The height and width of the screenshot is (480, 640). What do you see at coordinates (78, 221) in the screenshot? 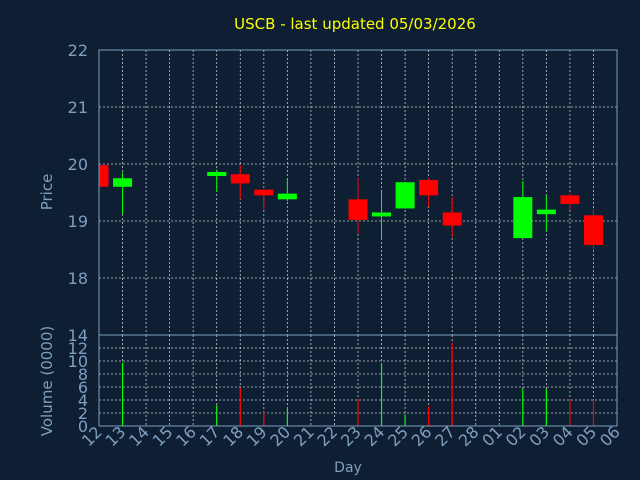
I see `price-tick-label: 19` at bounding box center [78, 221].